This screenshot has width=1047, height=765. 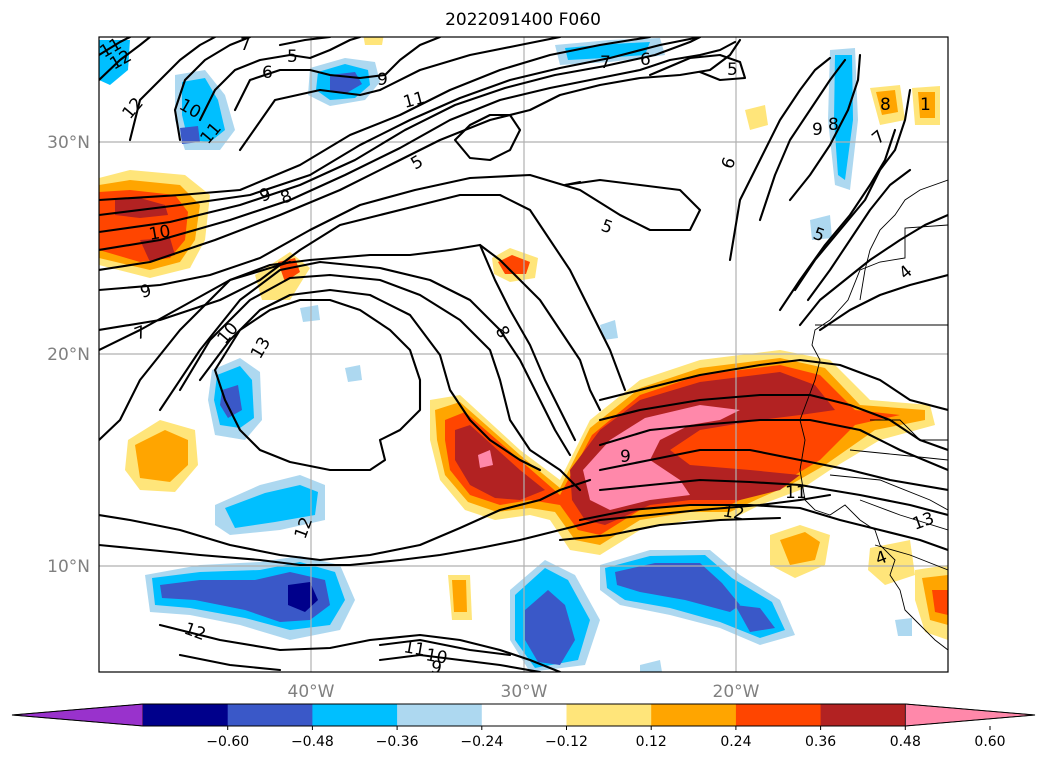 I want to click on lon-label-30w: 30°W, so click(x=524, y=692).